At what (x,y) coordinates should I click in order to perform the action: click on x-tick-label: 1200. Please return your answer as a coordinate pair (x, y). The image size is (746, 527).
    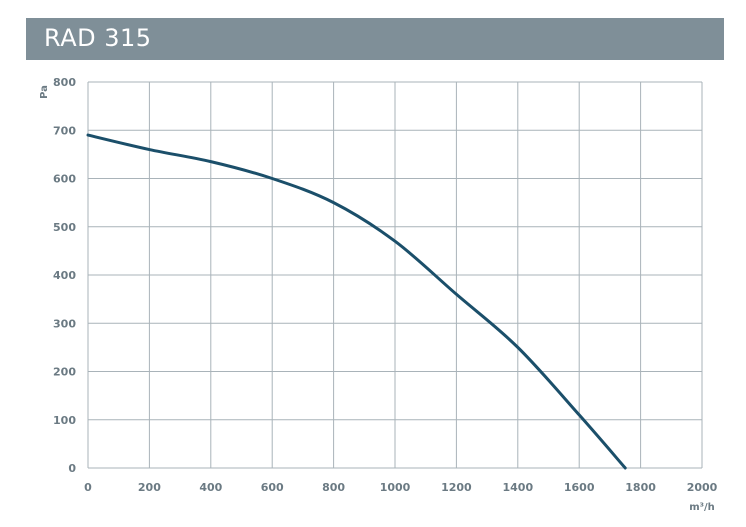
    Looking at the image, I should click on (456, 487).